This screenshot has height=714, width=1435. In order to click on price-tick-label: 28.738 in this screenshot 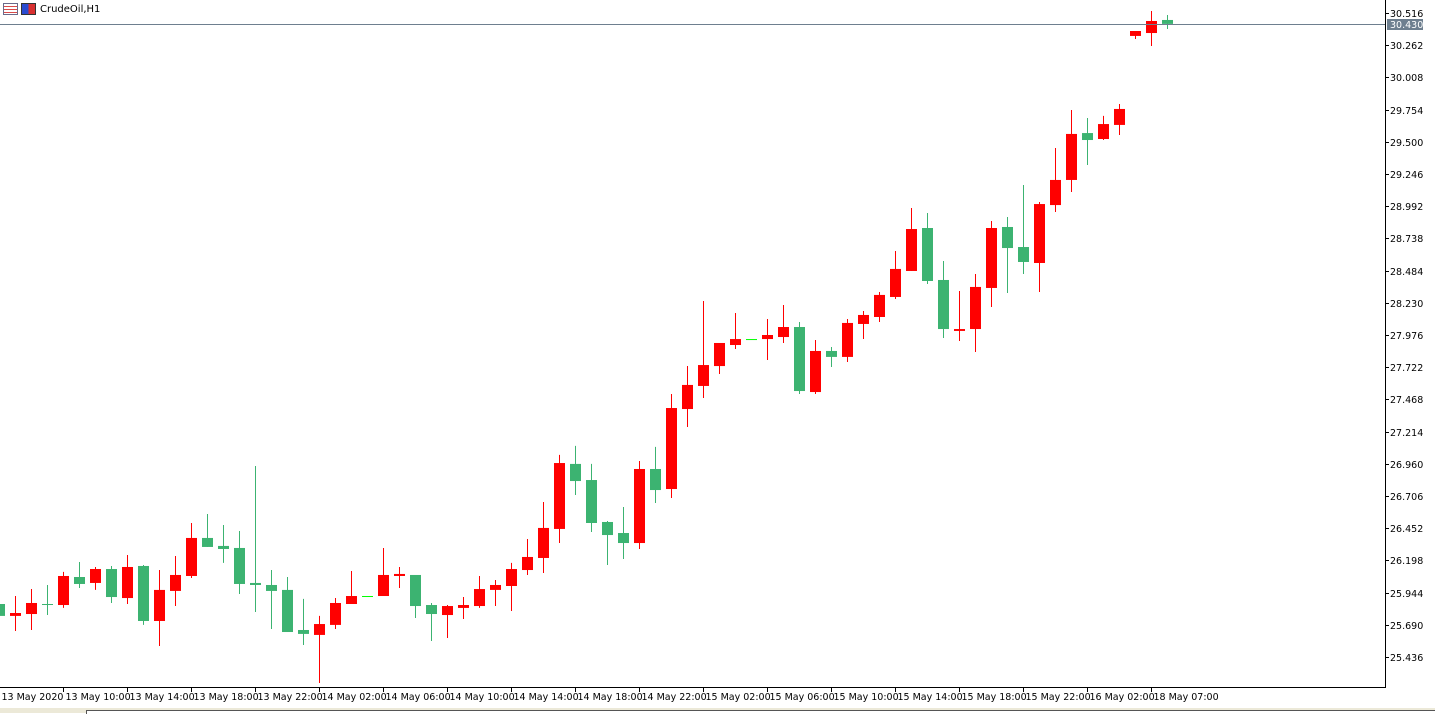, I will do `click(1406, 239)`.